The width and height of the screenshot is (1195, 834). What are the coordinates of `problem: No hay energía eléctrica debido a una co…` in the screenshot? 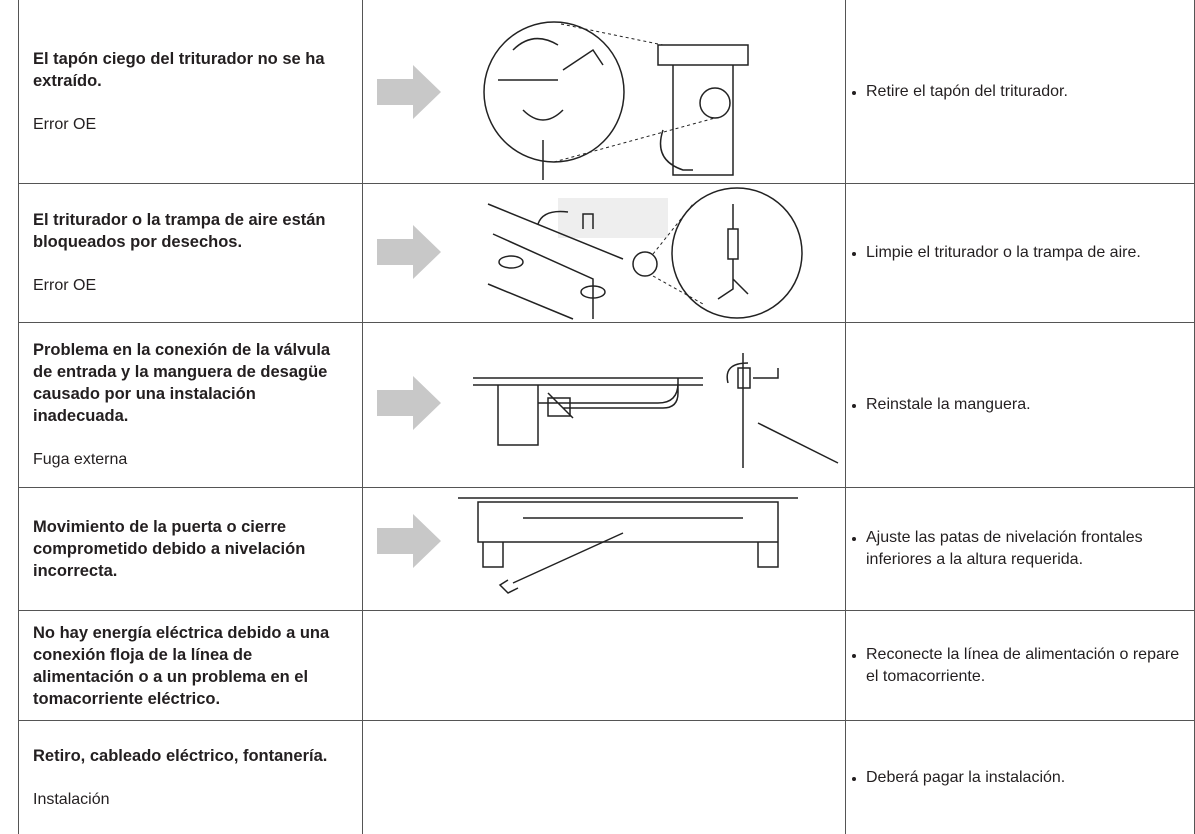 It's located at (181, 665).